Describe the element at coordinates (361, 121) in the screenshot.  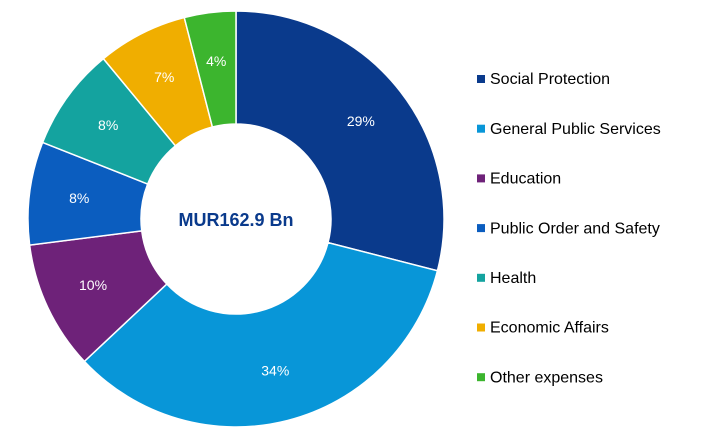
I see `slice-label: 29%` at that location.